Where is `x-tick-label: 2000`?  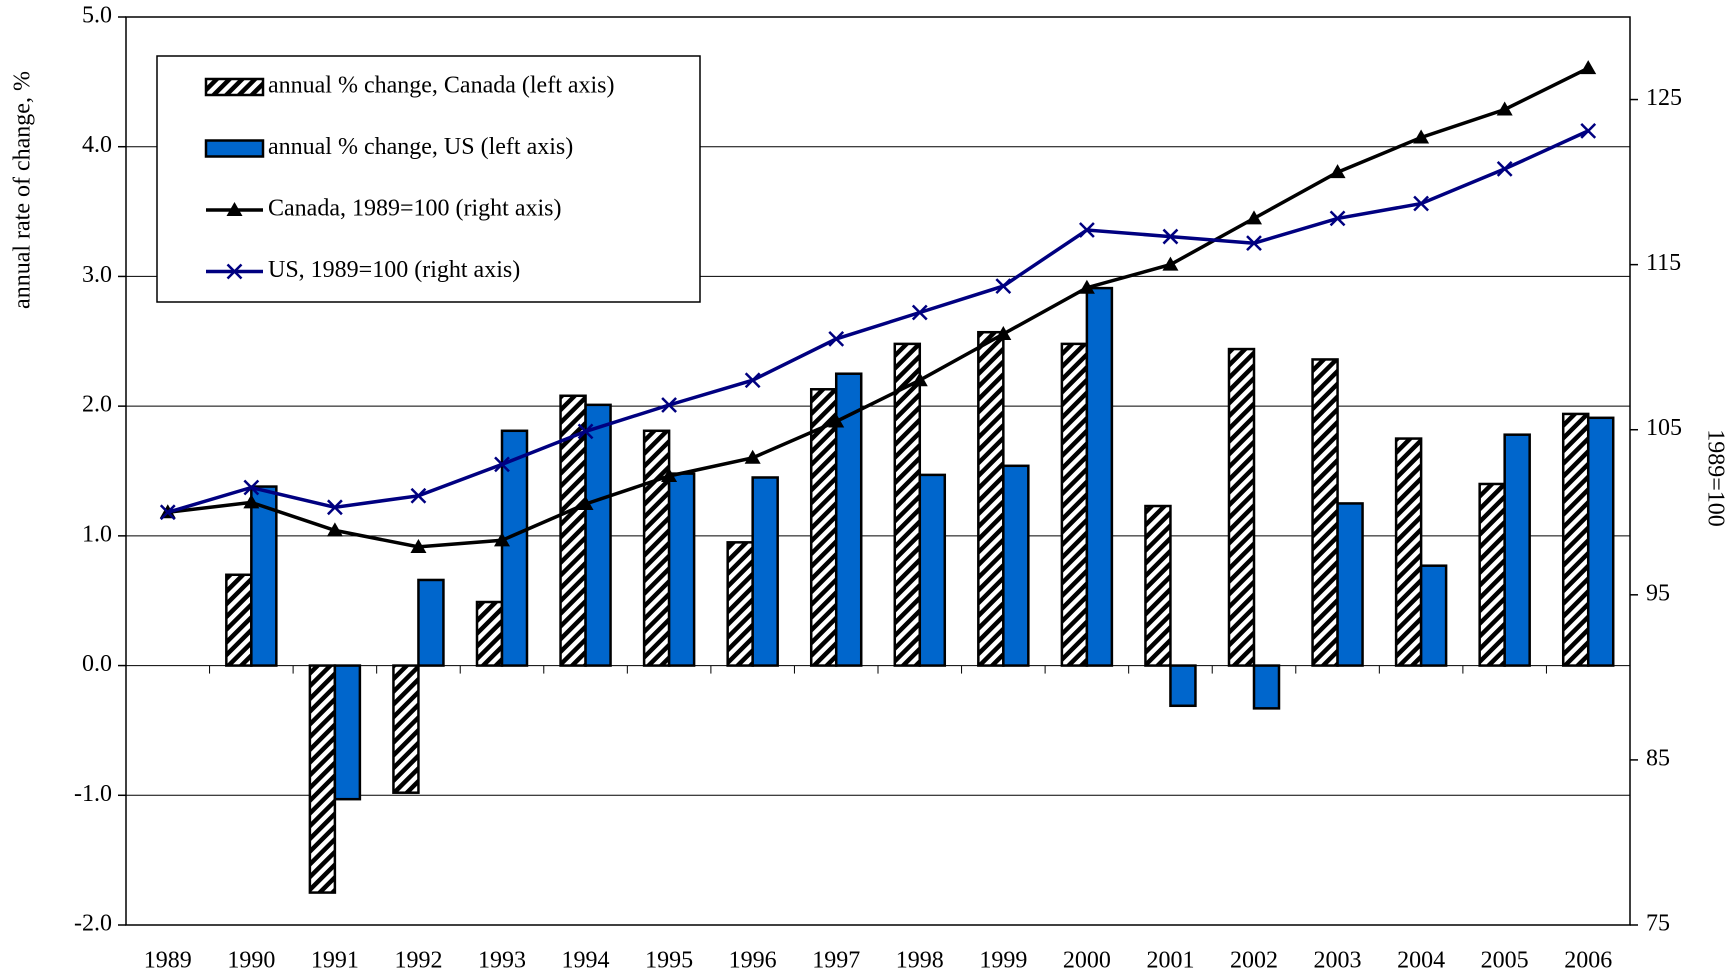
x-tick-label: 2000 is located at coordinates (1087, 961).